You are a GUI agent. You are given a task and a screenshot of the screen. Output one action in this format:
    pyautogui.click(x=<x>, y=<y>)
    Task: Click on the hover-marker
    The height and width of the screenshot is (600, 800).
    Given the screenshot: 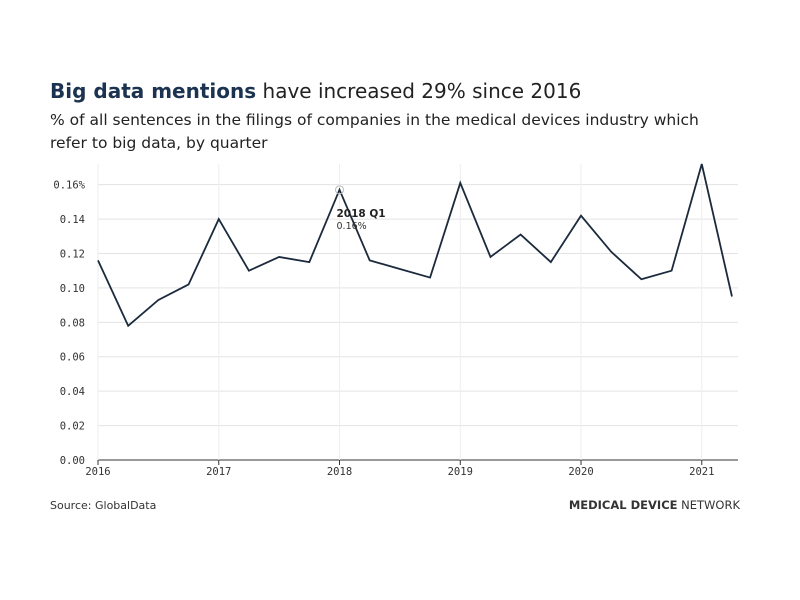 What is the action you would take?
    pyautogui.click(x=340, y=190)
    